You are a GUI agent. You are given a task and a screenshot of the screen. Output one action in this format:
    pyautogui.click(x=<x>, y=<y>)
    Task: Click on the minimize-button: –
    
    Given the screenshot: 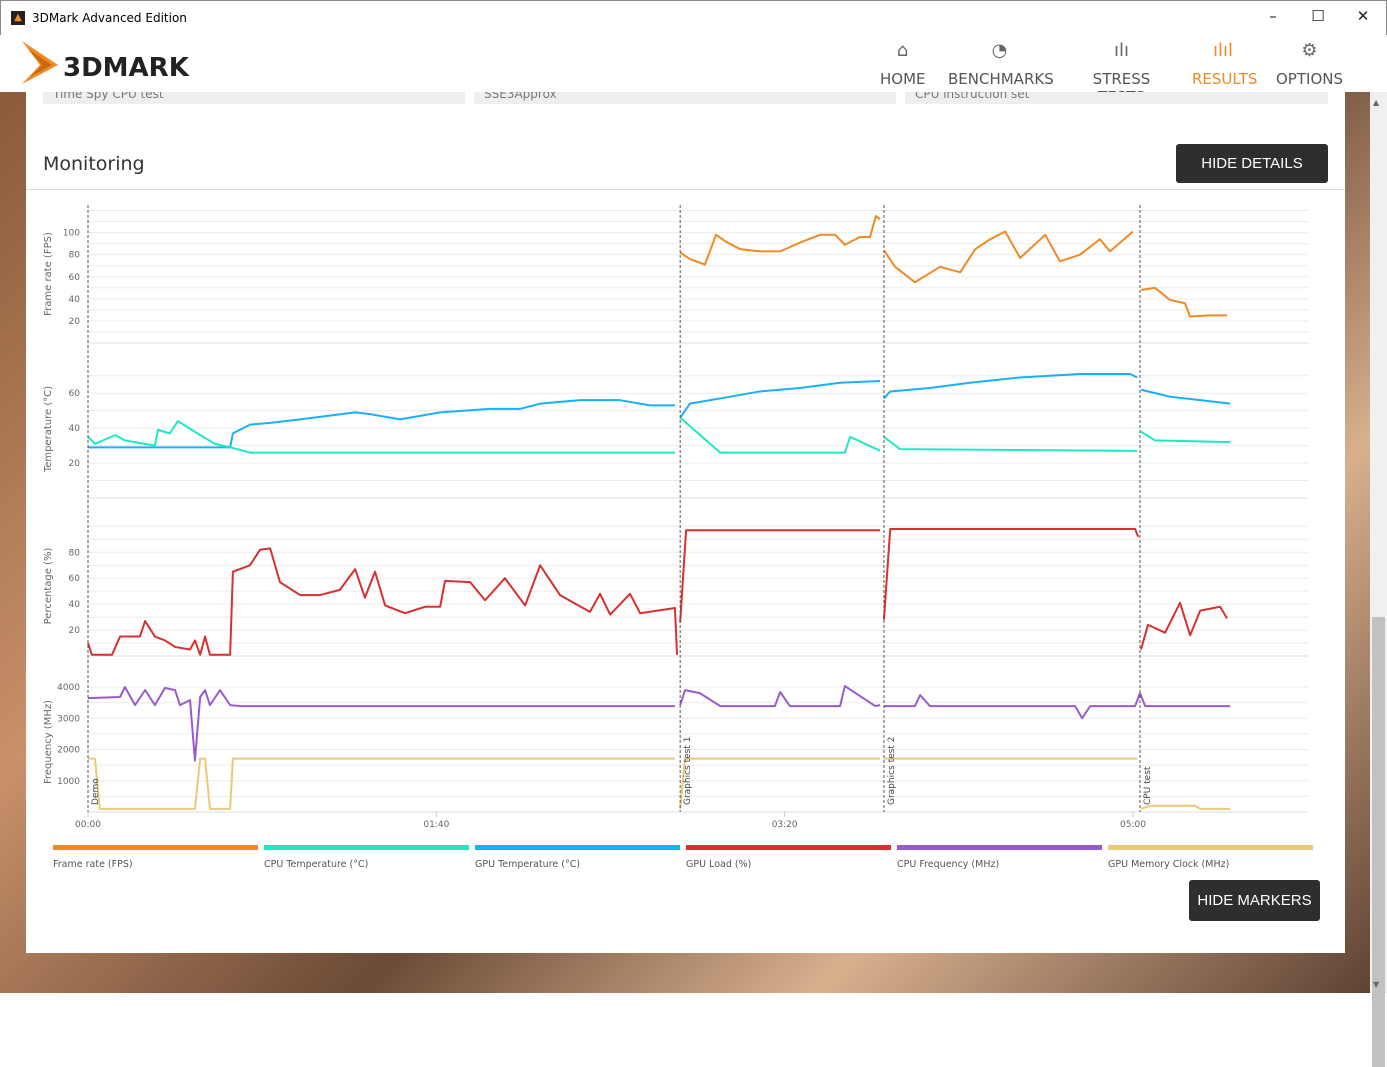 What is the action you would take?
    pyautogui.click(x=1273, y=16)
    